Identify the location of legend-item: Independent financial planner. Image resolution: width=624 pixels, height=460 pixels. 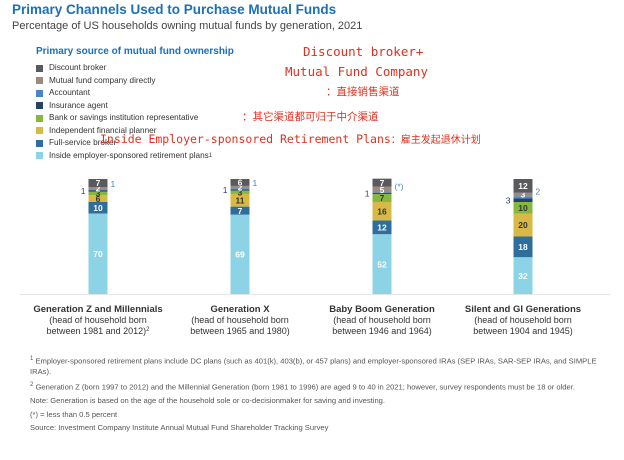
(124, 131).